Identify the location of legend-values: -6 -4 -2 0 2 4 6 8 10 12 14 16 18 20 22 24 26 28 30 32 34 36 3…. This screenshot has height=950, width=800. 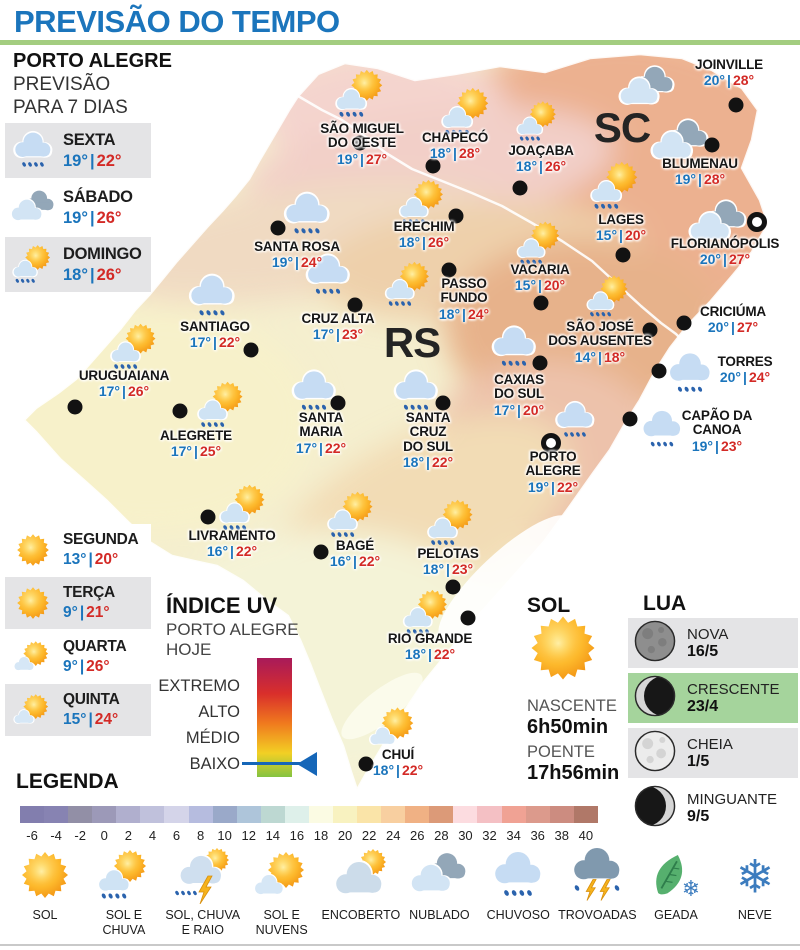
(309, 835).